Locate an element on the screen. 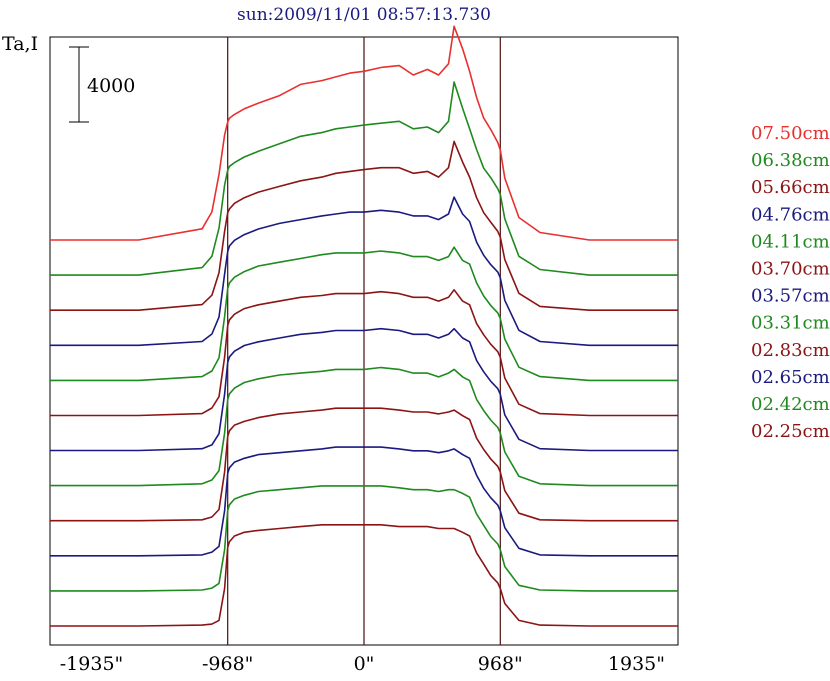  legend-entry: 04.76cm is located at coordinates (790, 214).